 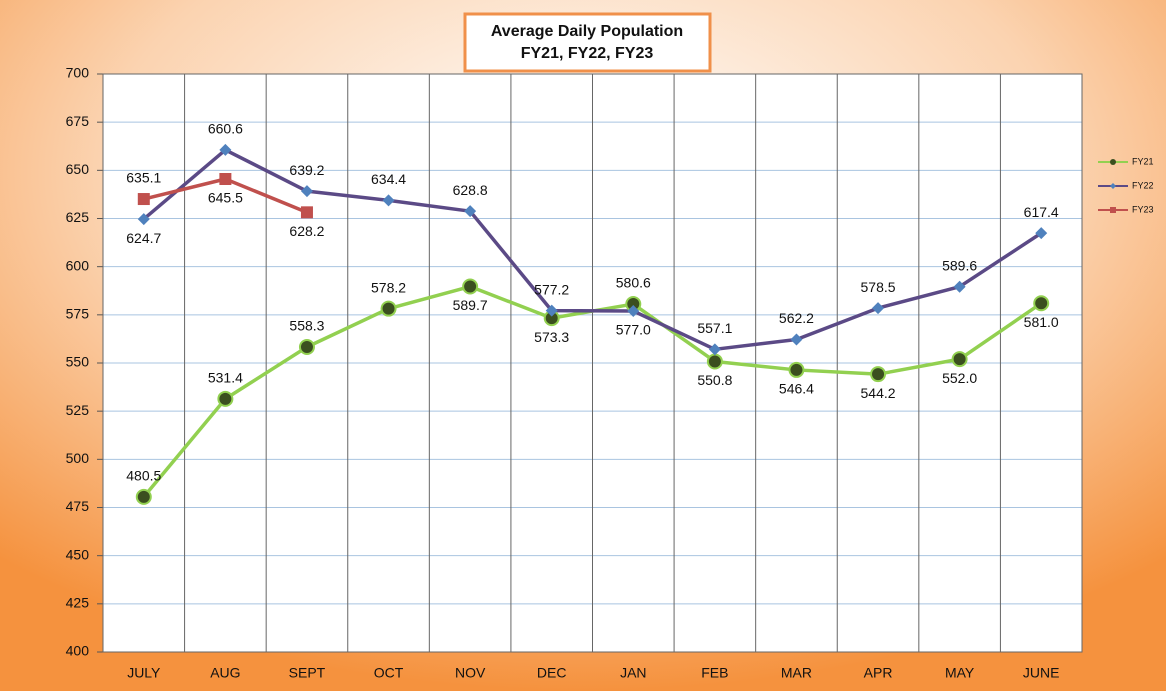 I want to click on y-tick-label: 475, so click(x=78, y=506).